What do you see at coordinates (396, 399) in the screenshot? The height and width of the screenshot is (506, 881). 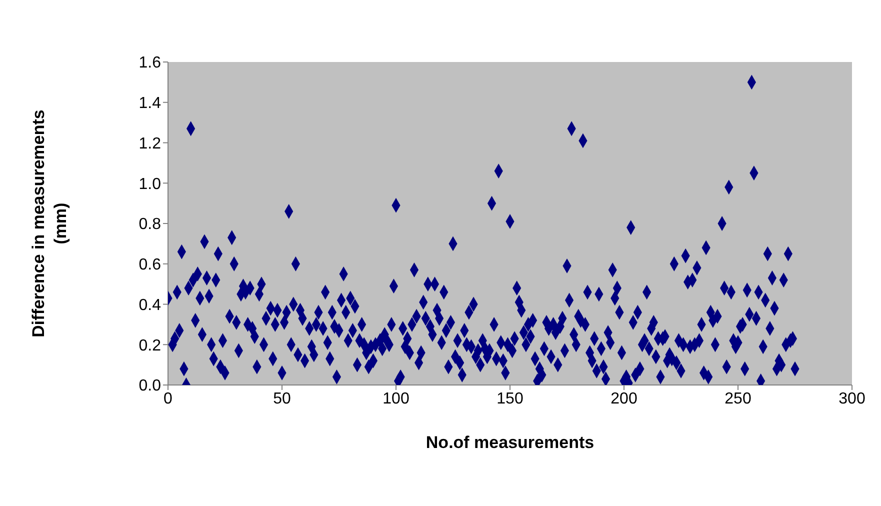 I see `x-tick-label: 100` at bounding box center [396, 399].